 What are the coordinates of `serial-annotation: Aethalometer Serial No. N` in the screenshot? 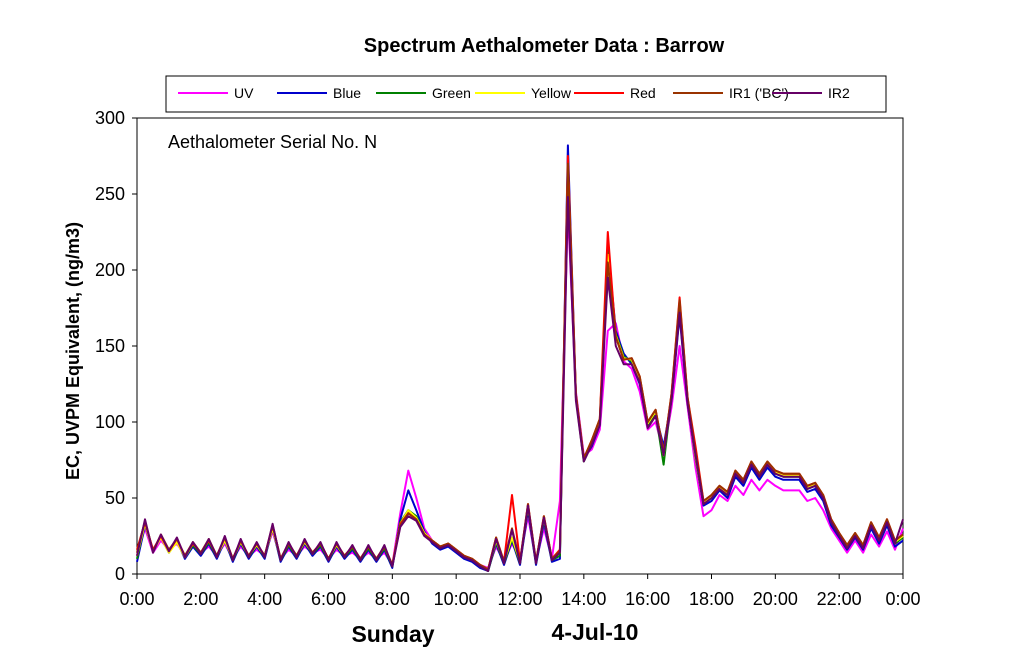 It's located at (272, 142).